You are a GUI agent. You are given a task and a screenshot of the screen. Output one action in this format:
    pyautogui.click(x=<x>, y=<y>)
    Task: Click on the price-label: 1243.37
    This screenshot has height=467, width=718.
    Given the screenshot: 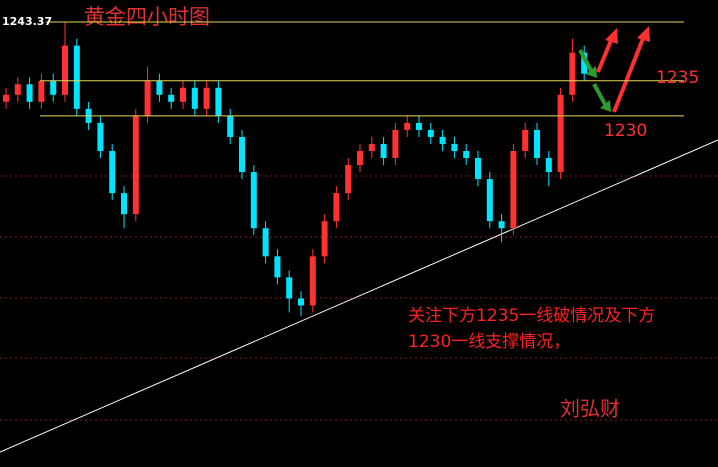 What is the action you would take?
    pyautogui.click(x=27, y=21)
    